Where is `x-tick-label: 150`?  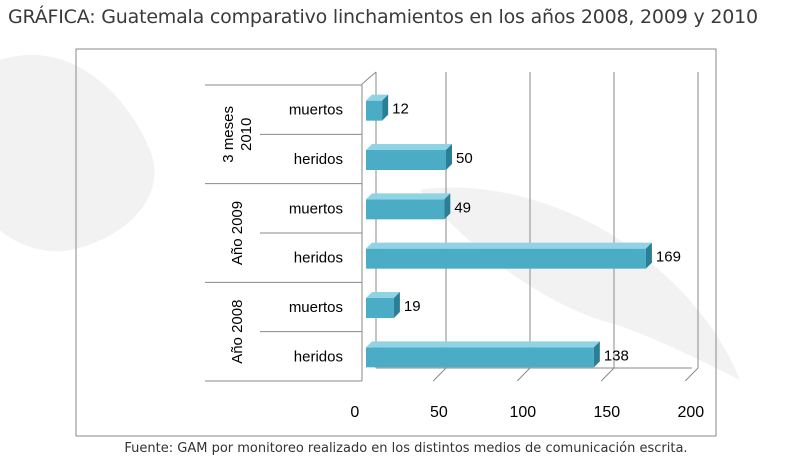 x-tick-label: 150 is located at coordinates (606, 412).